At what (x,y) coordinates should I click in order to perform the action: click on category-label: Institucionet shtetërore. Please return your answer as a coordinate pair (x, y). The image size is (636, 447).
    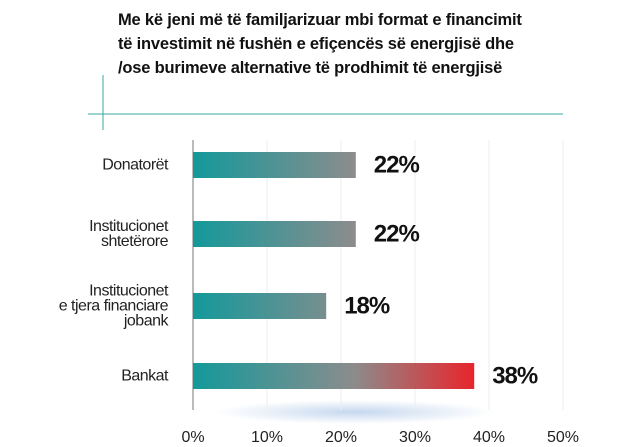
    Looking at the image, I should click on (128, 234).